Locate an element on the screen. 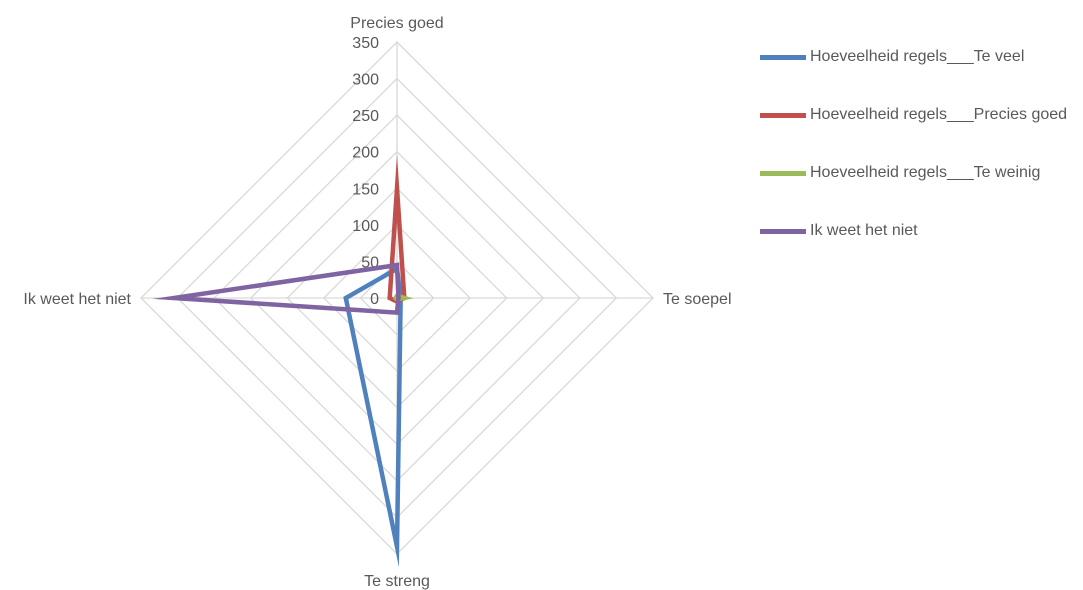  legend-label: Hoeveelheid regels___Te weinig is located at coordinates (925, 172).